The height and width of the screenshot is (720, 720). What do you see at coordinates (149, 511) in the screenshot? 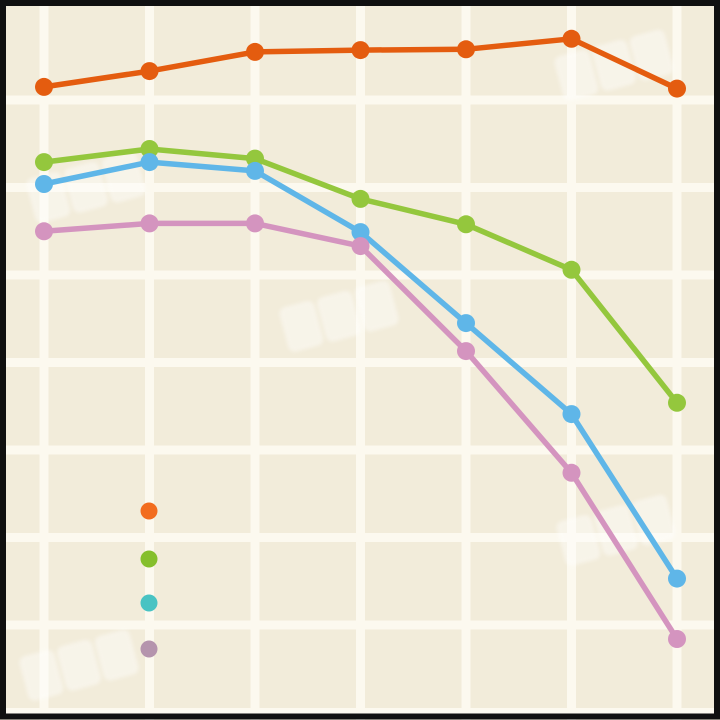
I see `legend-dot-orange` at bounding box center [149, 511].